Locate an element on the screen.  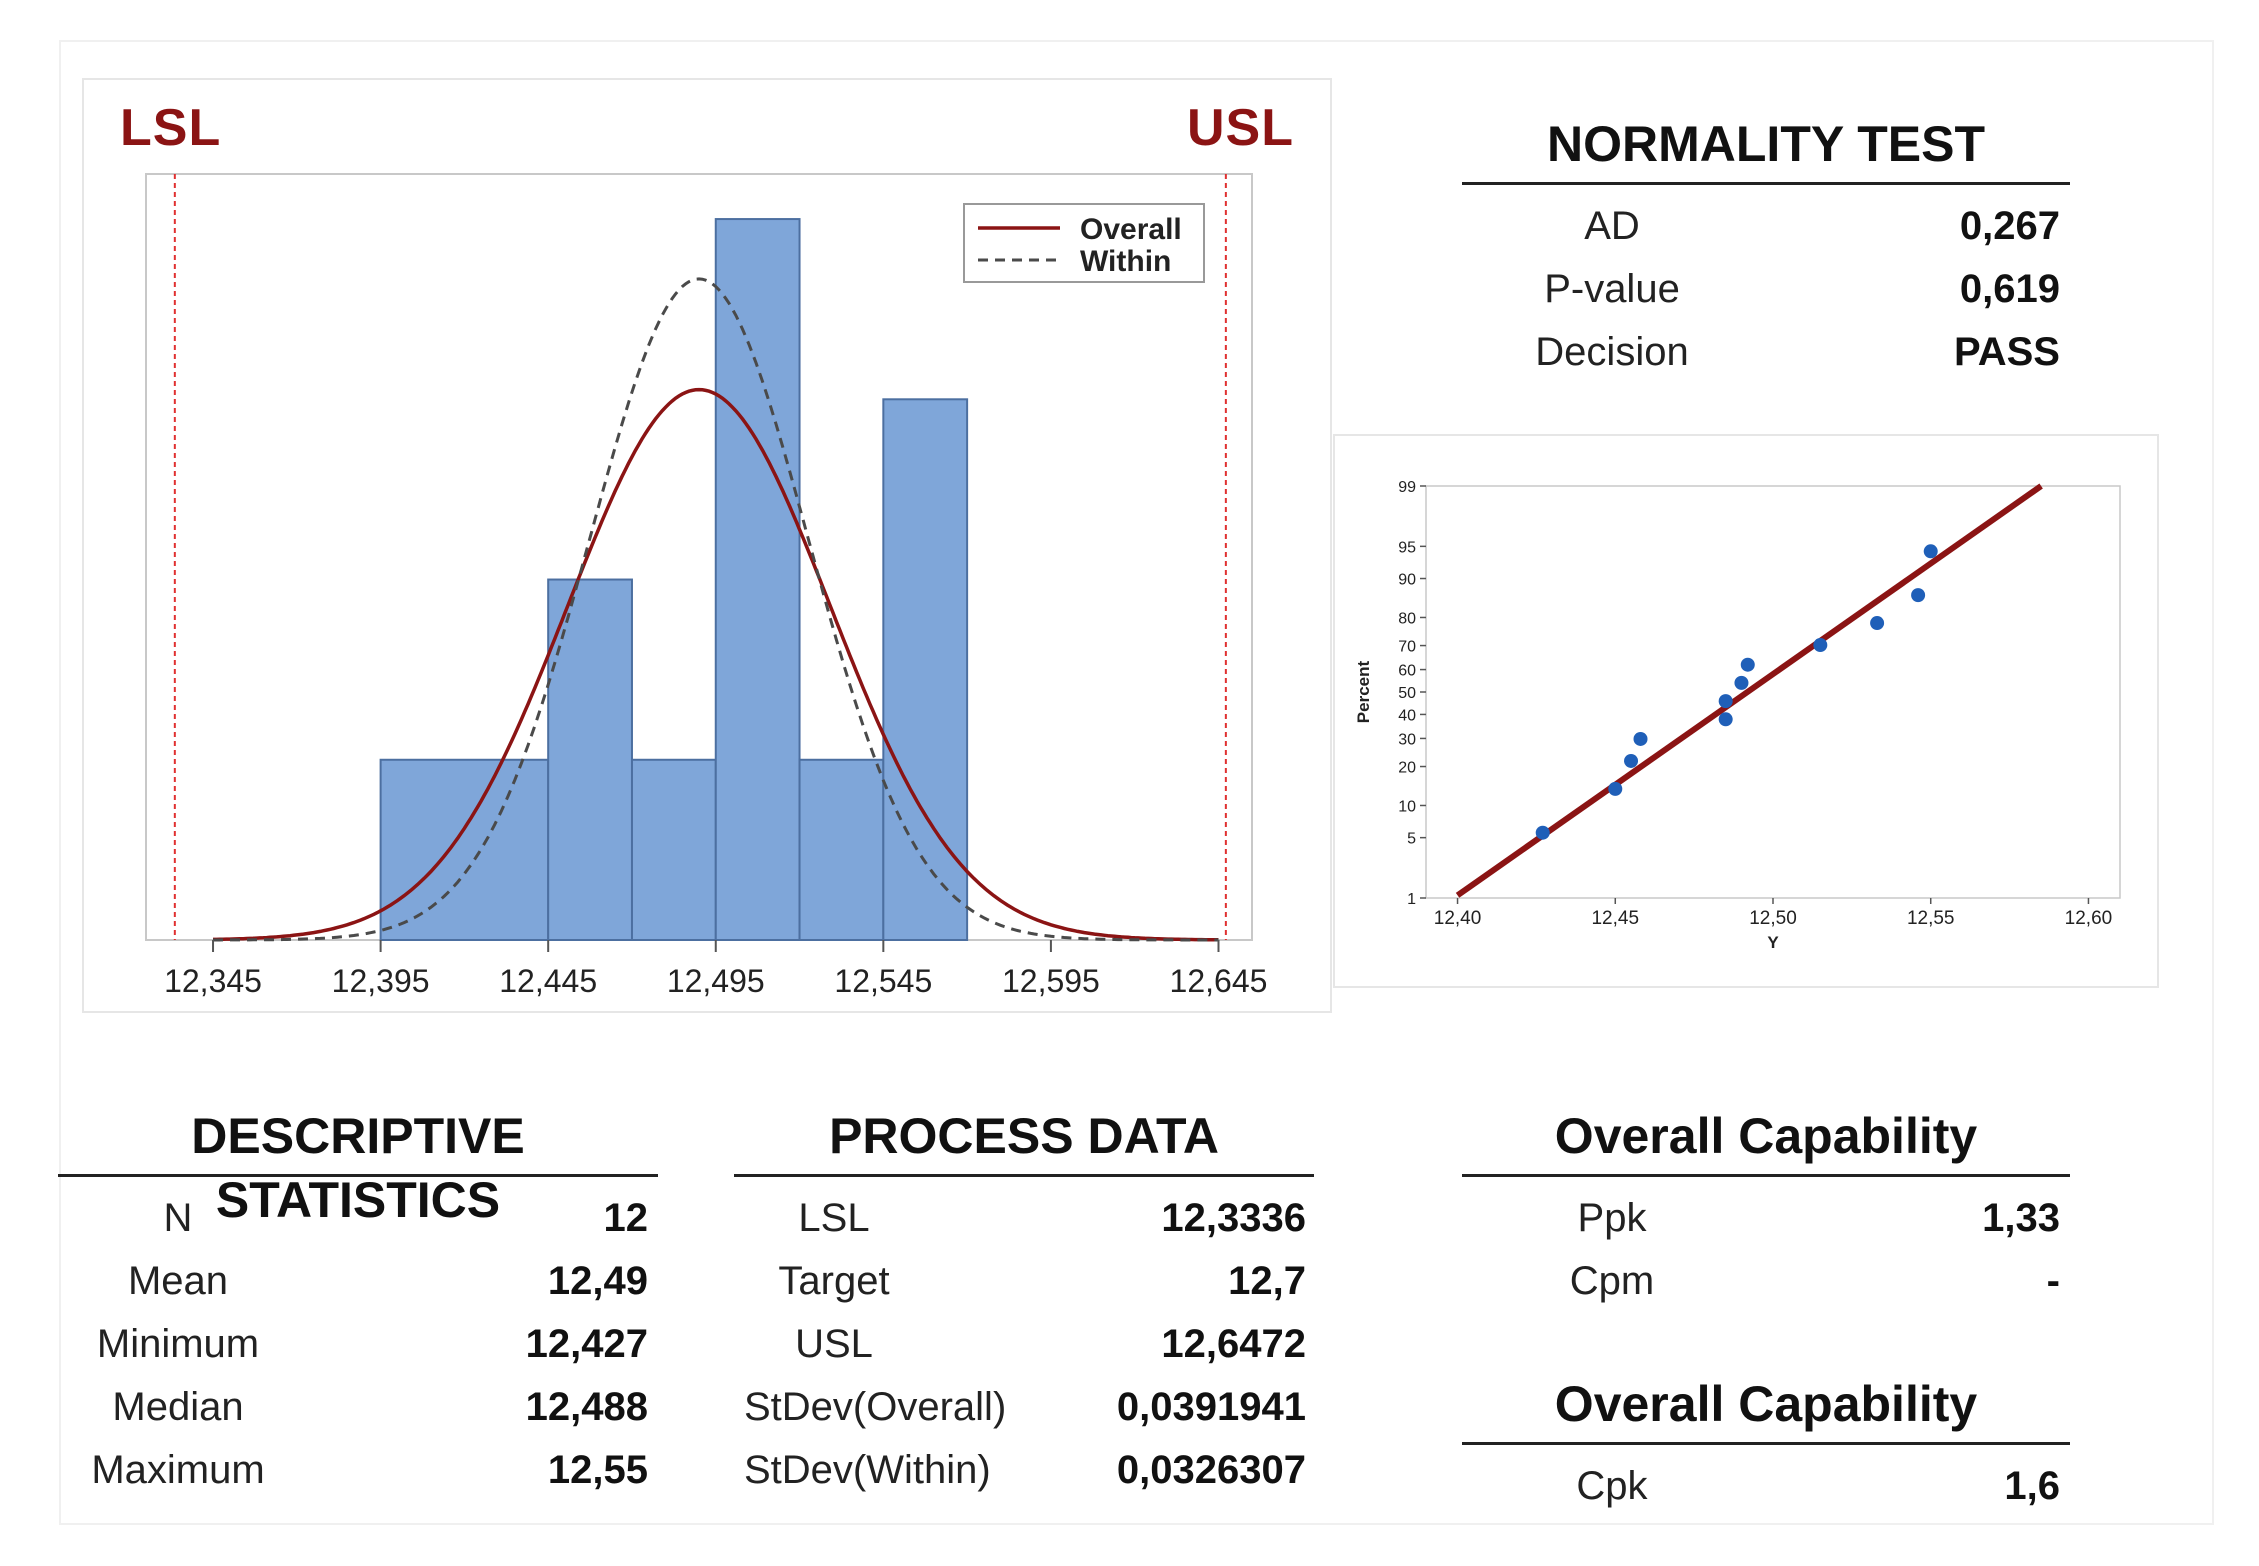
stat-value: 0,0391941 is located at coordinates (1211, 1407).